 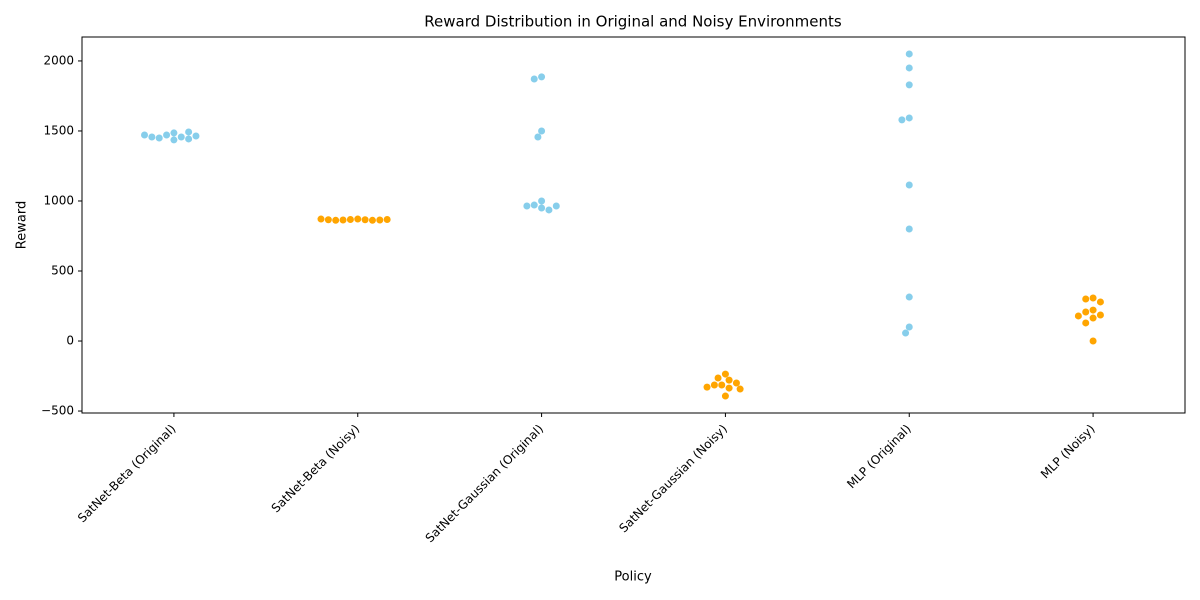 What do you see at coordinates (70, 341) in the screenshot?
I see `y-tick-label: 0` at bounding box center [70, 341].